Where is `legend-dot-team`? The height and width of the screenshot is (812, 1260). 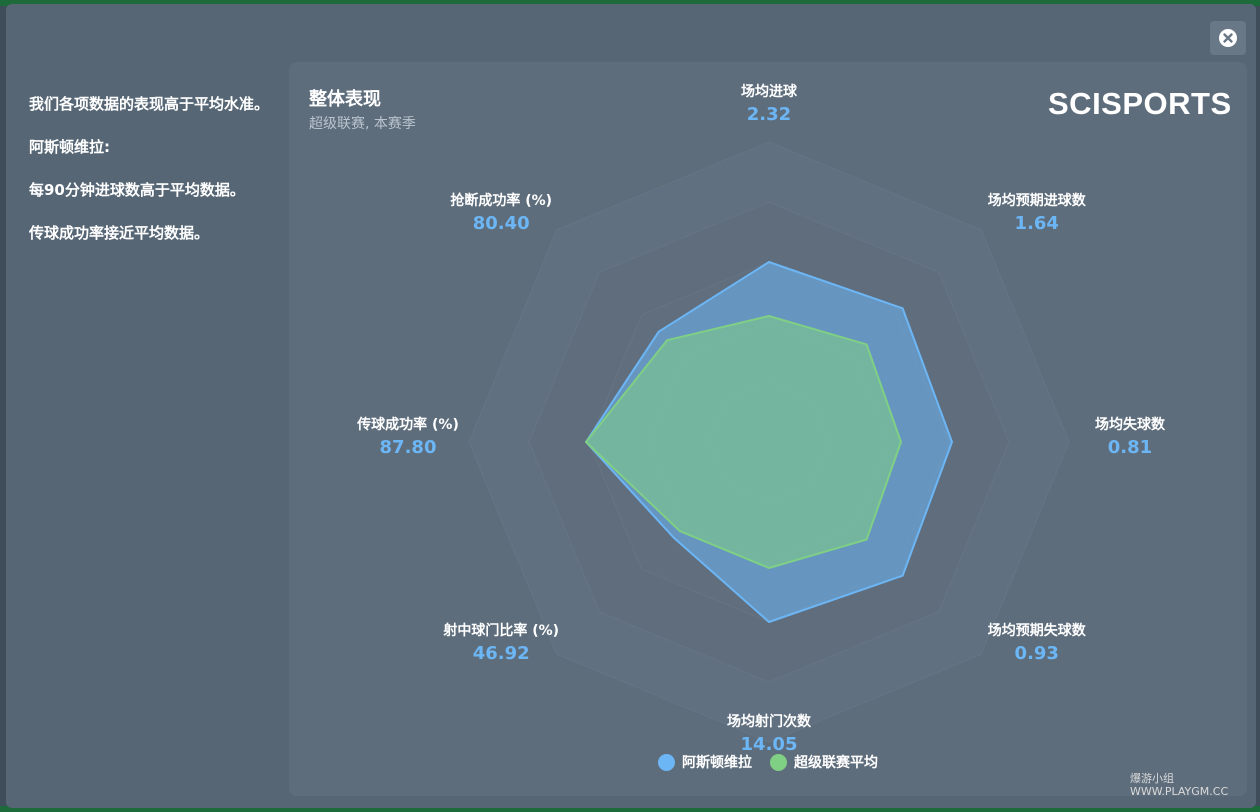 legend-dot-team is located at coordinates (666, 762).